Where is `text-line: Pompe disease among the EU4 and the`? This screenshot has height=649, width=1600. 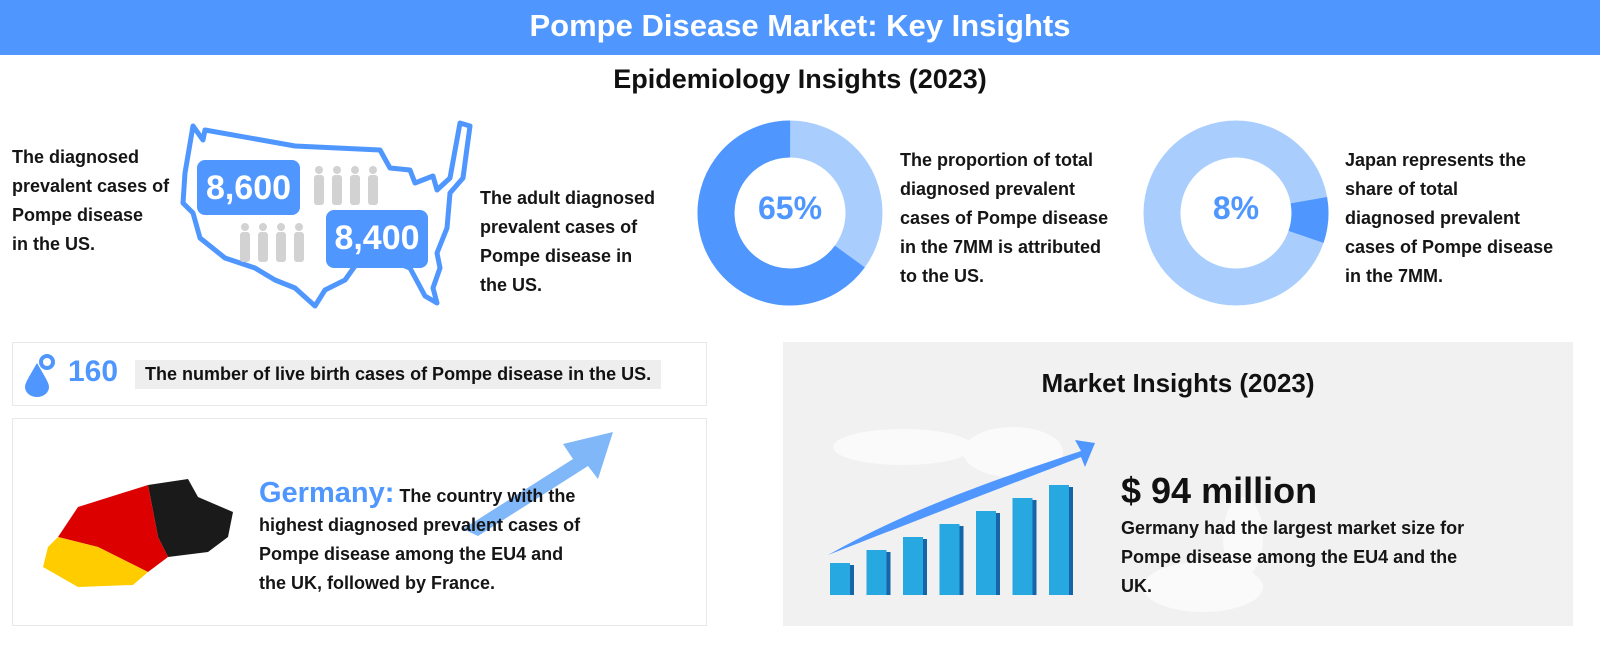 text-line: Pompe disease among the EU4 and the is located at coordinates (1289, 557).